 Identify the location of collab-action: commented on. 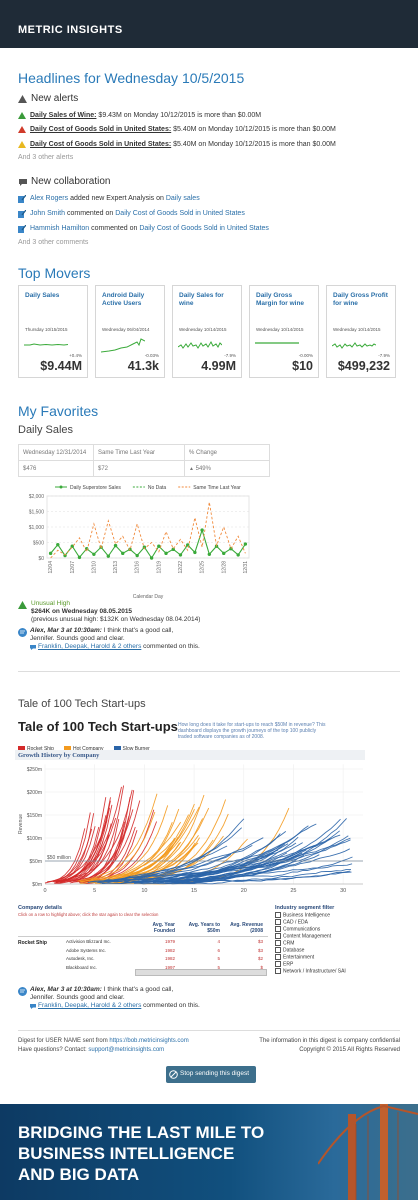
(114, 228).